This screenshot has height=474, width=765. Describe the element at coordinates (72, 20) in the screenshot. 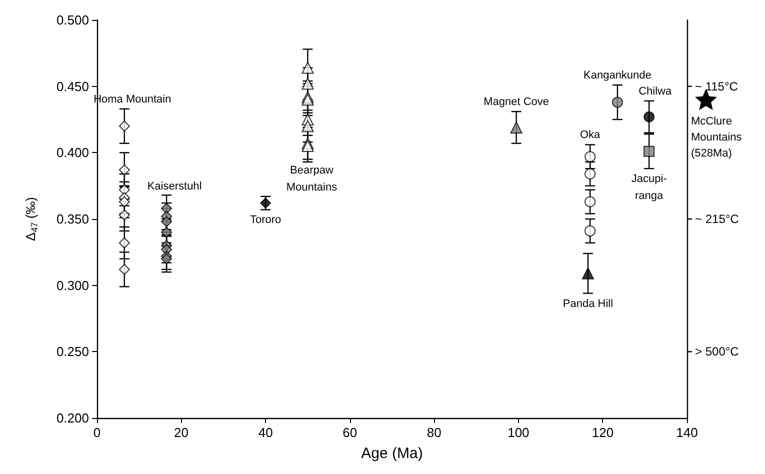

I see `y-tick-label: 0.500` at that location.